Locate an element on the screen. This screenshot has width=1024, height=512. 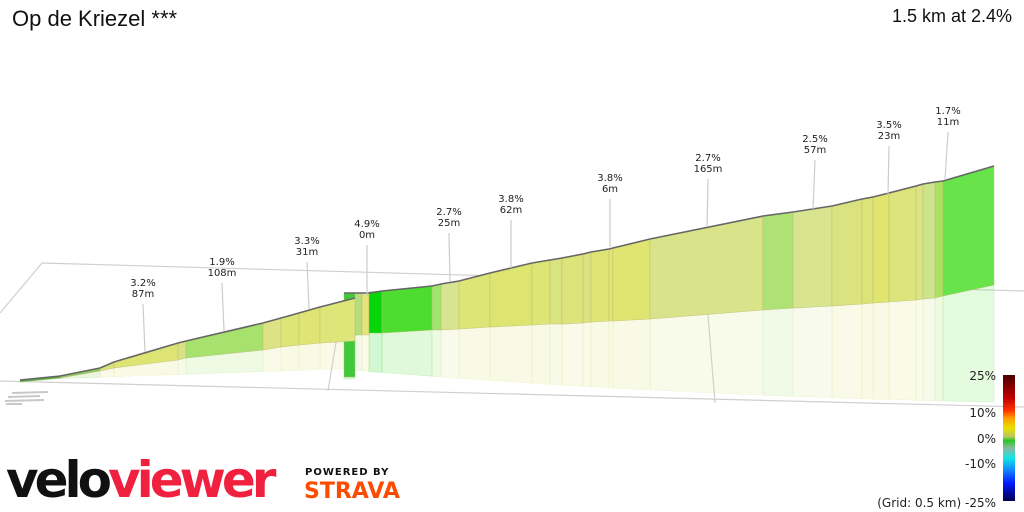
annotation-length: 87m is located at coordinates (143, 294).